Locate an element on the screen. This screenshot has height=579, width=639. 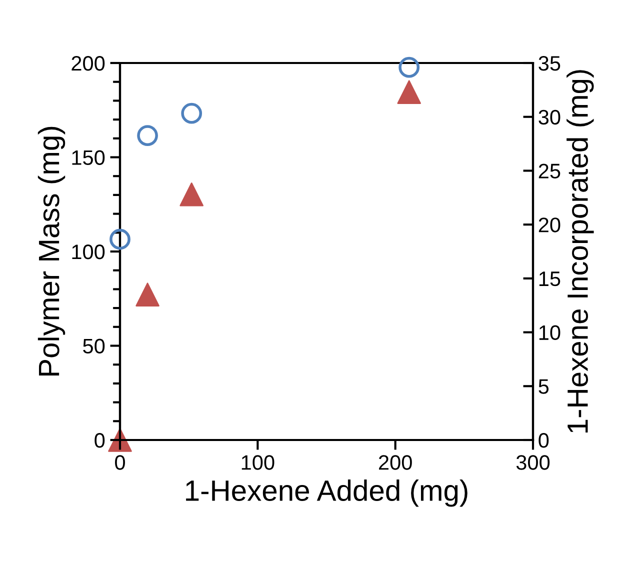
x-tick-label: 0 is located at coordinates (120, 462).